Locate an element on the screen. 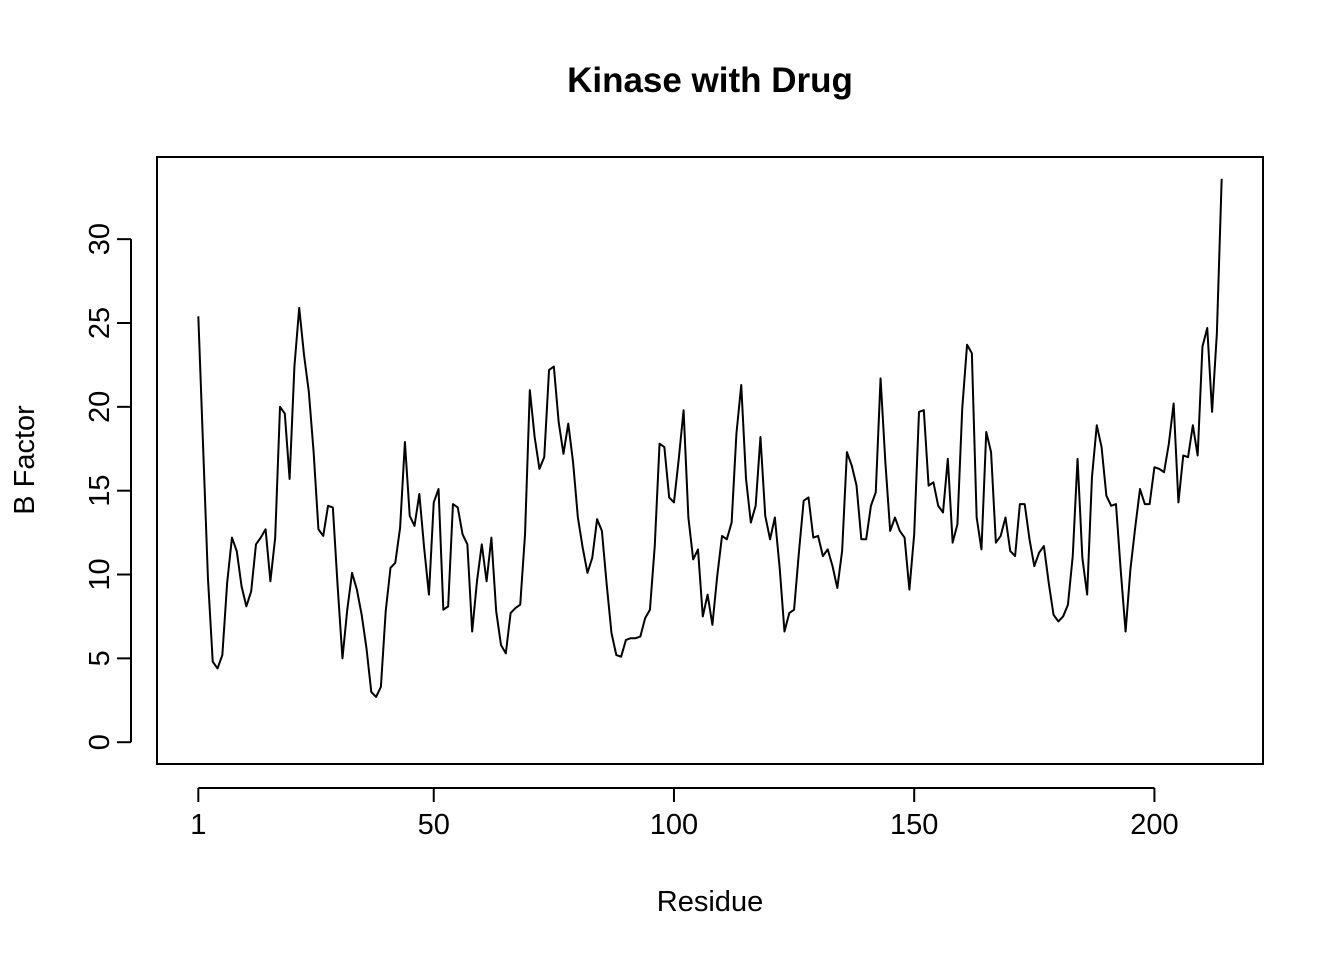 Image resolution: width=1344 pixels, height=960 pixels. x-axis-title: Residue is located at coordinates (710, 902).